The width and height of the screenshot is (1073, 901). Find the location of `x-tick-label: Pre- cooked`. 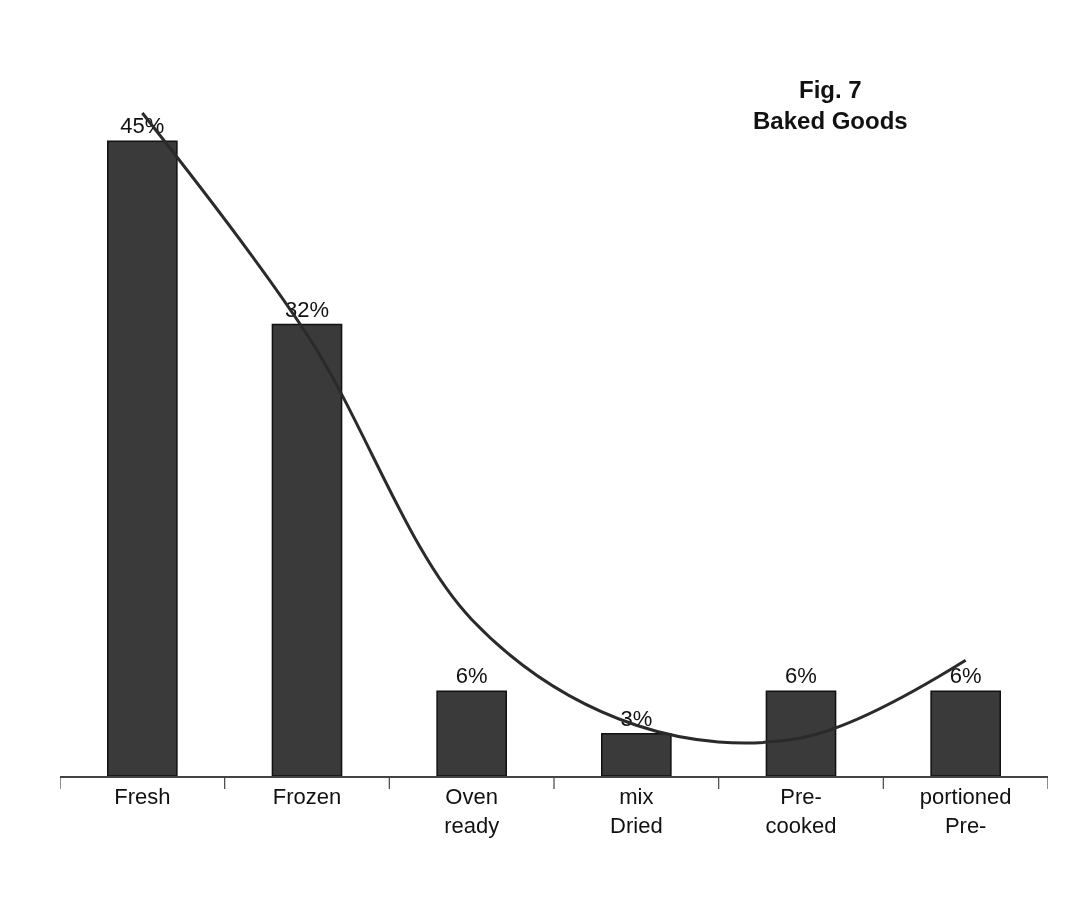

x-tick-label: Pre- cooked is located at coordinates (801, 811).